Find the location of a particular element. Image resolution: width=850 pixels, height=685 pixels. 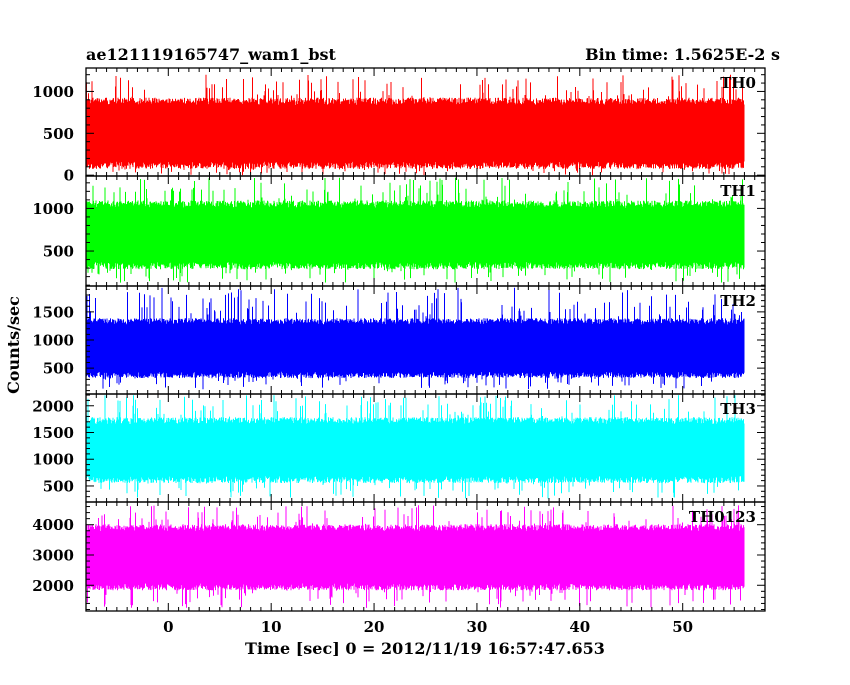

x-tick-label: 50 is located at coordinates (682, 627).